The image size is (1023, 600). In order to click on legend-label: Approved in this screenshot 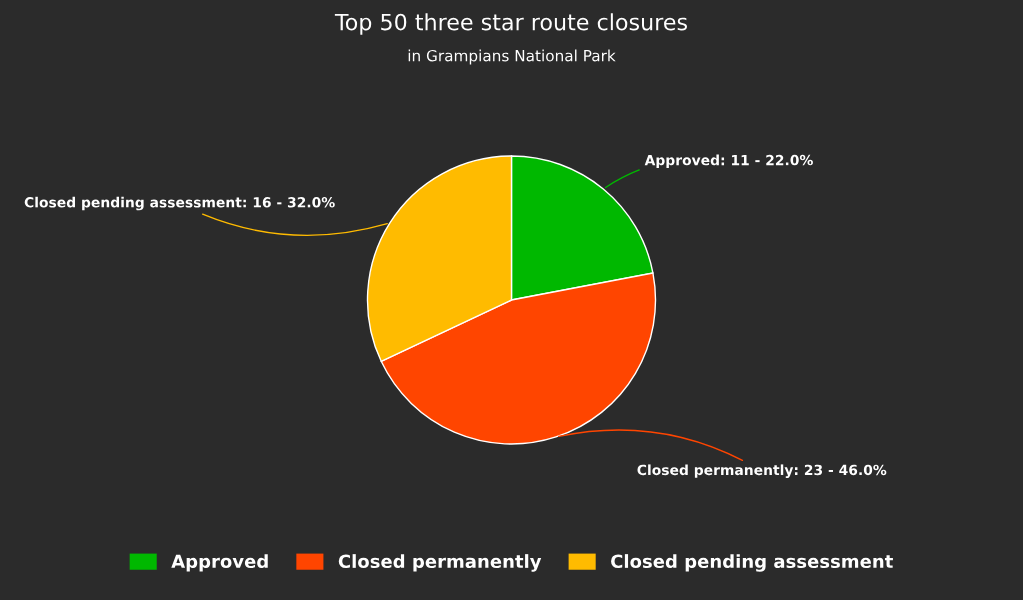, I will do `click(219, 563)`.